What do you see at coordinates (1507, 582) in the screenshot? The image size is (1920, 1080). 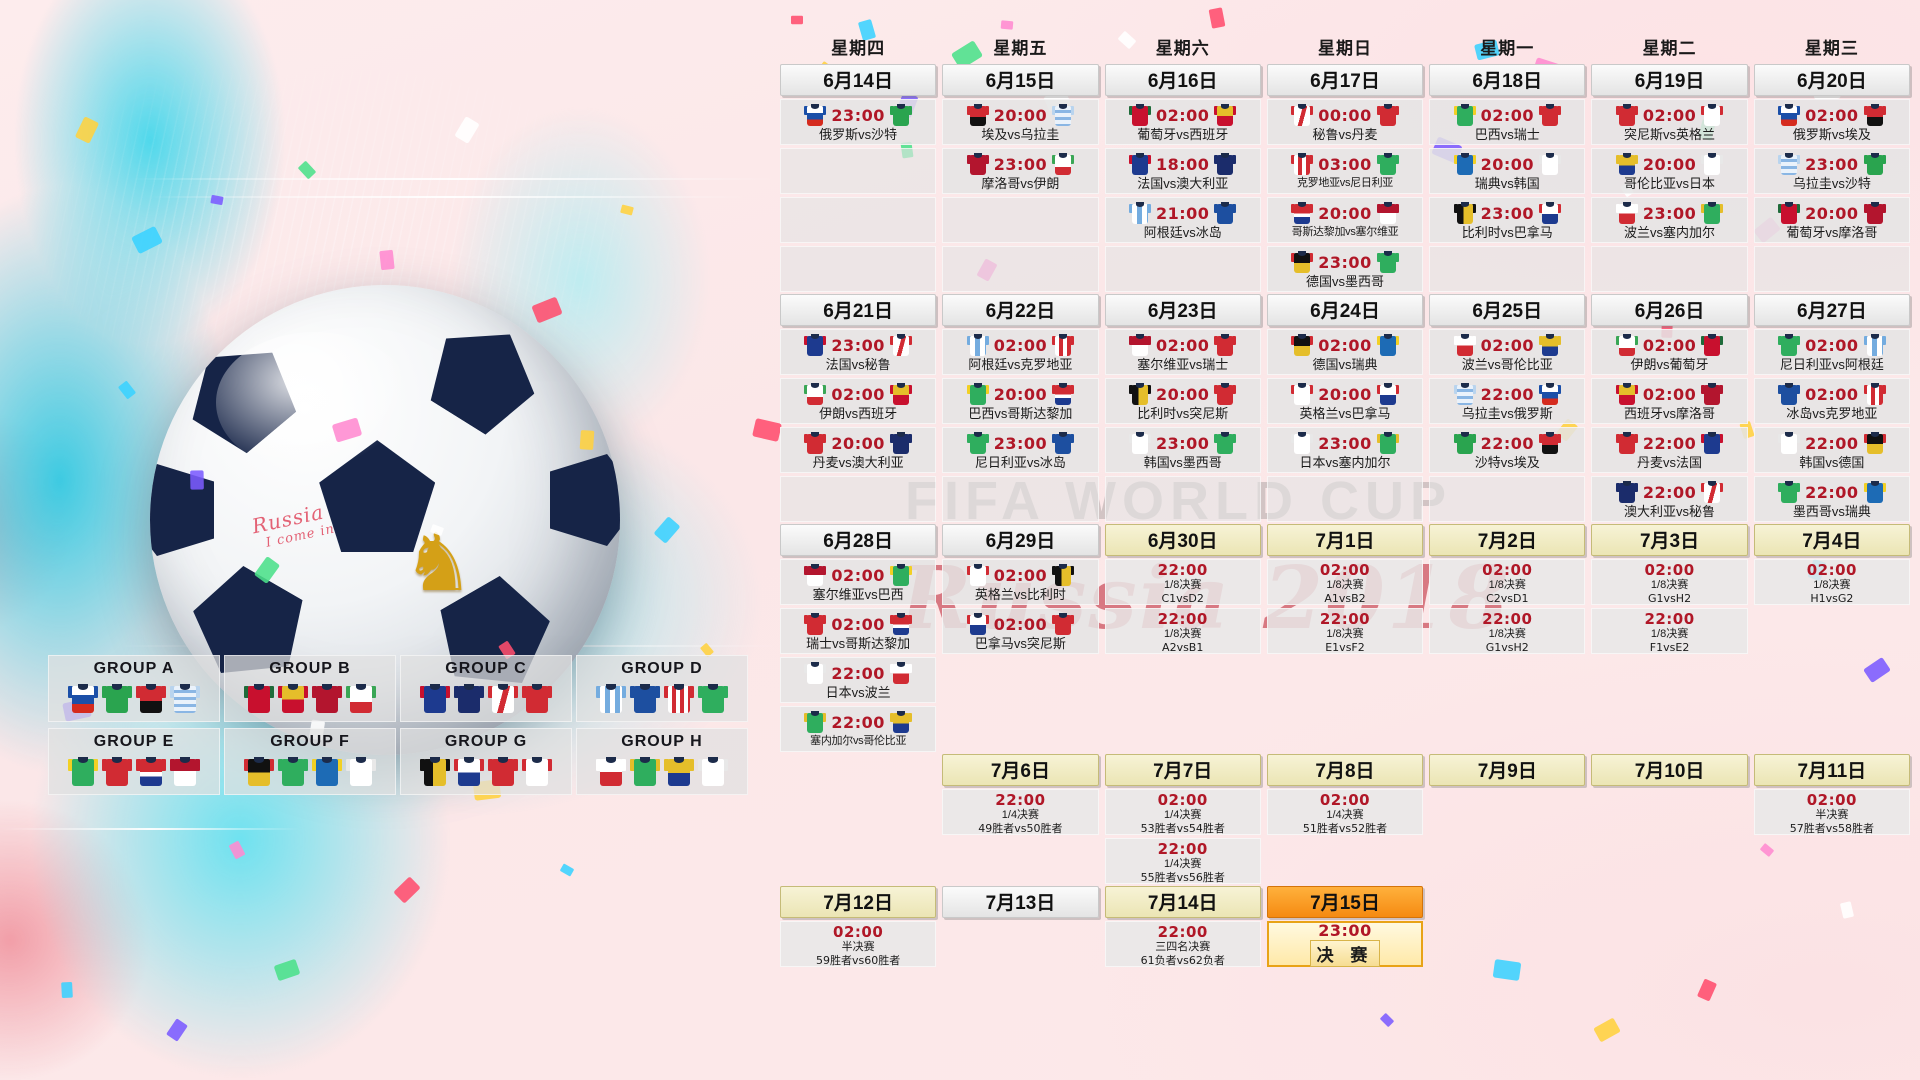 I see `knockout-match-cell: 02:00 1/8决赛 C2vsD1` at bounding box center [1507, 582].